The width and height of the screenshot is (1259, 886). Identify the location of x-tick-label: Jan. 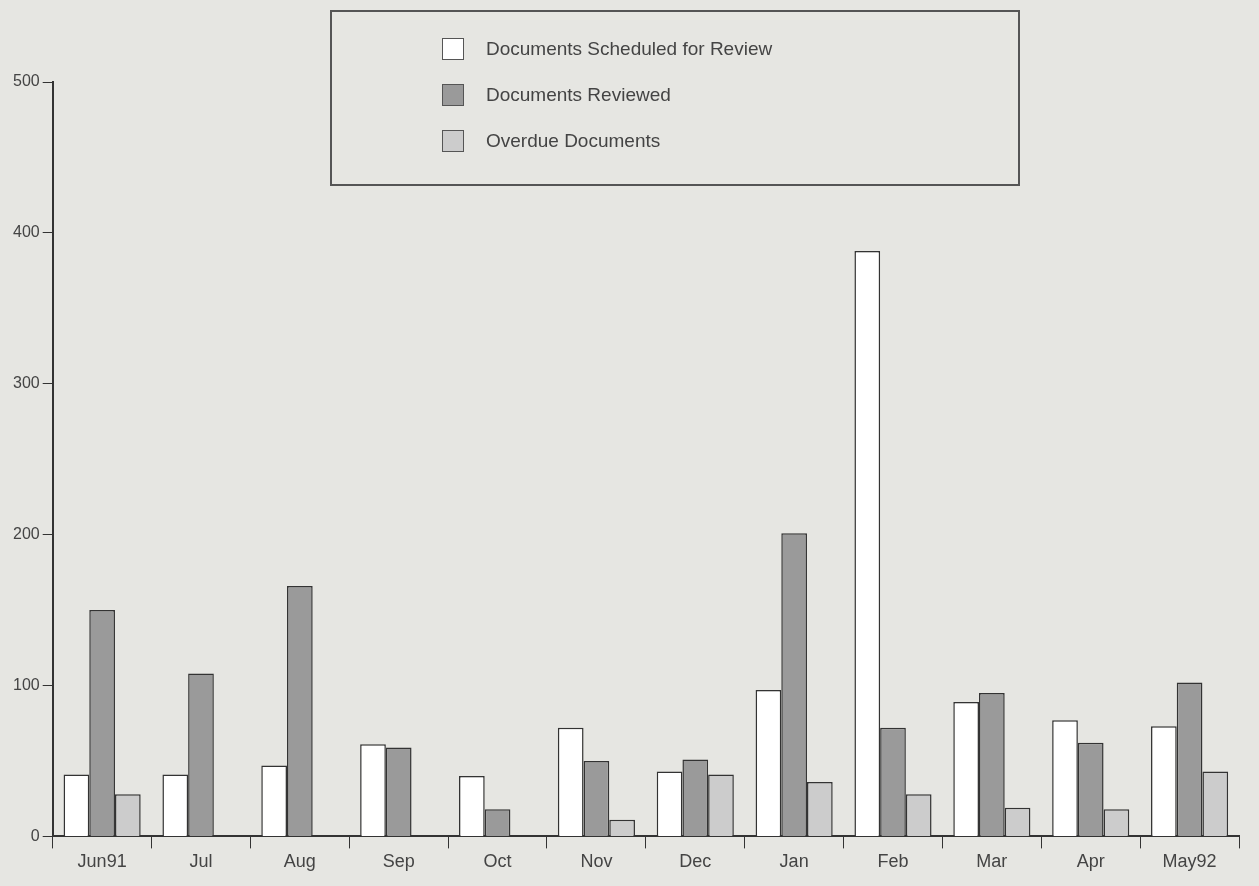
(794, 861).